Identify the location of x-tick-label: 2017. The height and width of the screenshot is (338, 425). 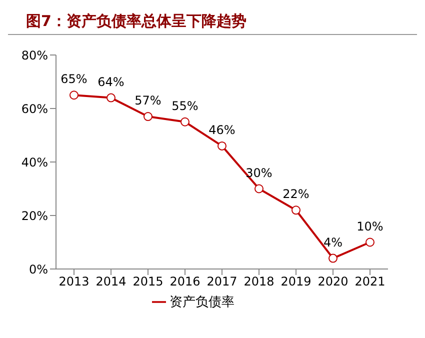
(222, 281).